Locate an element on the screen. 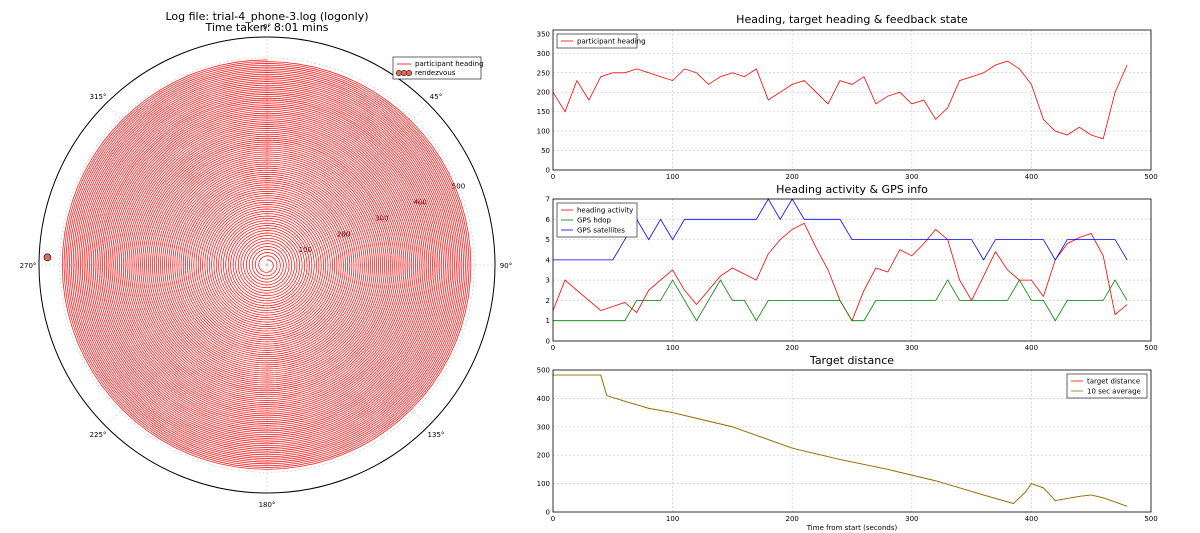 This screenshot has height=533, width=1200. polar-radial-label: 500 is located at coordinates (458, 187).